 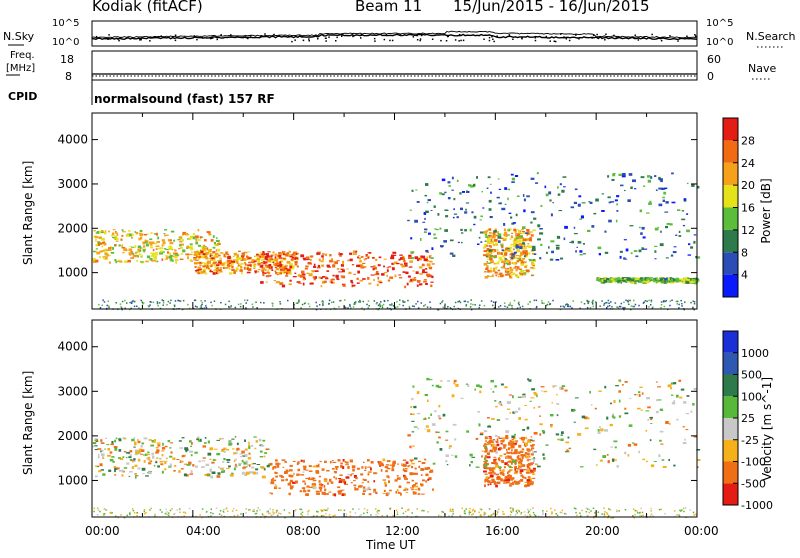 What do you see at coordinates (67, 59) in the screenshot?
I see `freq-tick-top: 18` at bounding box center [67, 59].